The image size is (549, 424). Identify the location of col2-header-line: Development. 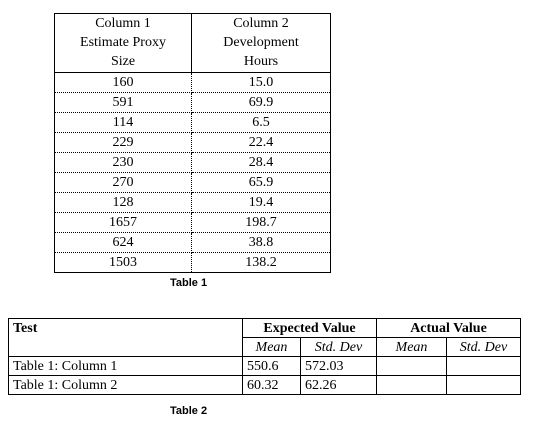
(261, 42).